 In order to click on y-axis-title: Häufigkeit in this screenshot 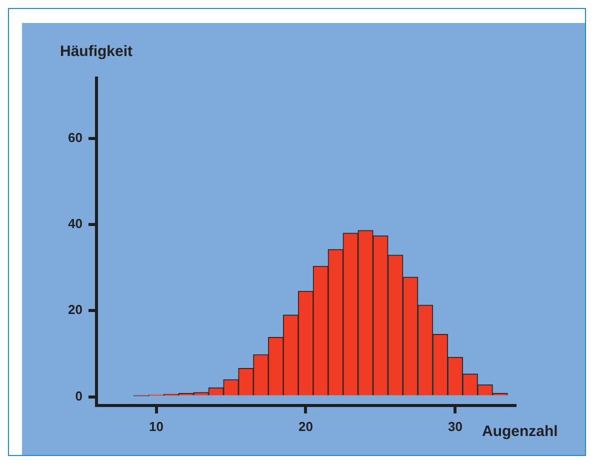, I will do `click(96, 51)`.